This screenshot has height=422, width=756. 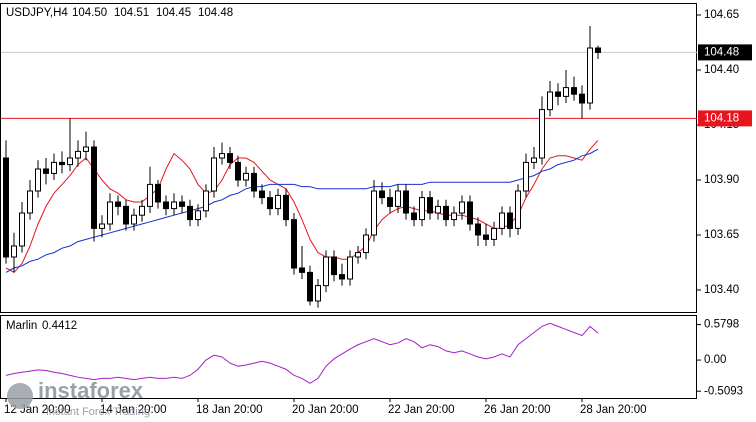 What do you see at coordinates (59, 326) in the screenshot?
I see `indicator-value: 0.4412` at bounding box center [59, 326].